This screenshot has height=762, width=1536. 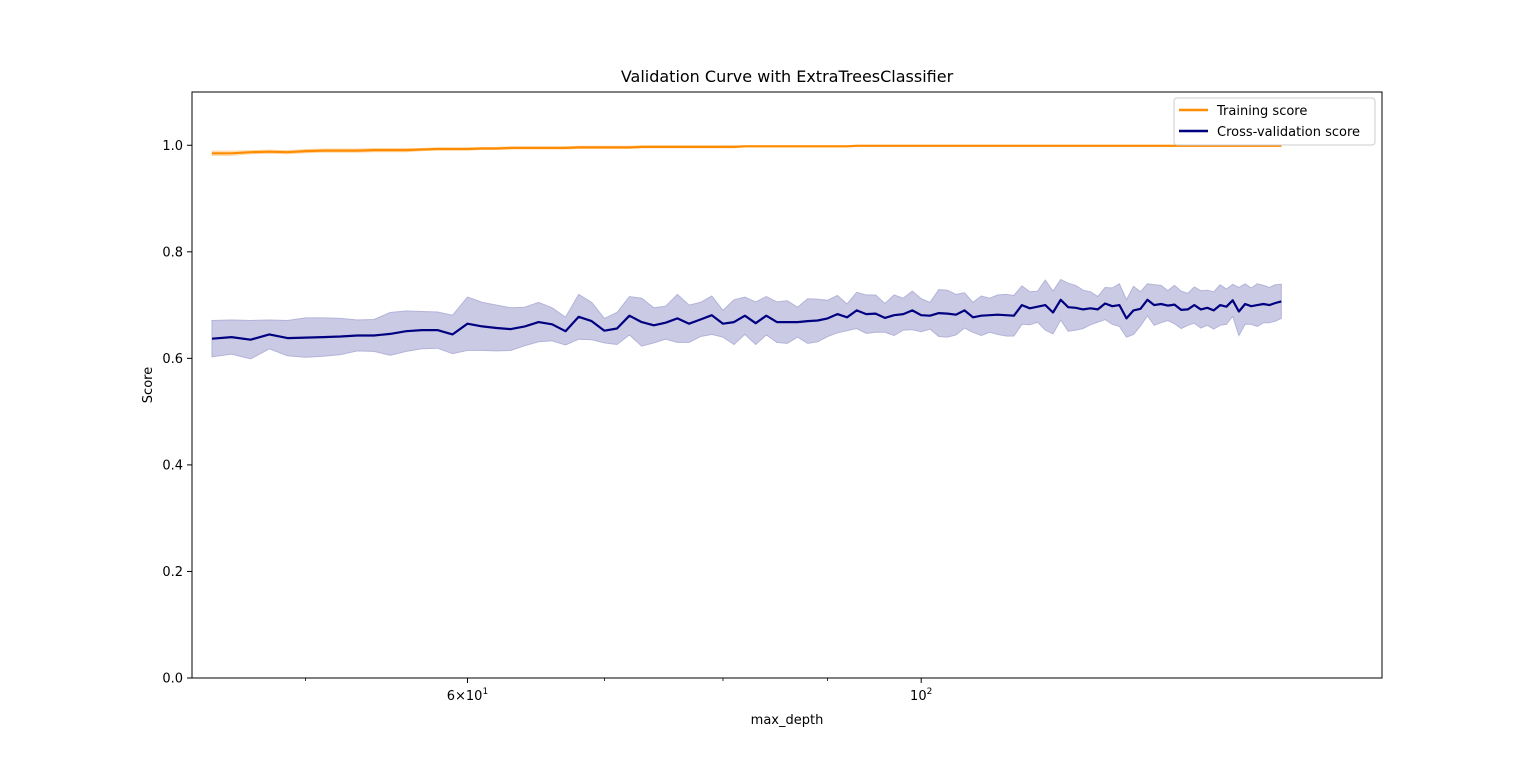 What do you see at coordinates (787, 720) in the screenshot?
I see `x-axis-label: max_depth` at bounding box center [787, 720].